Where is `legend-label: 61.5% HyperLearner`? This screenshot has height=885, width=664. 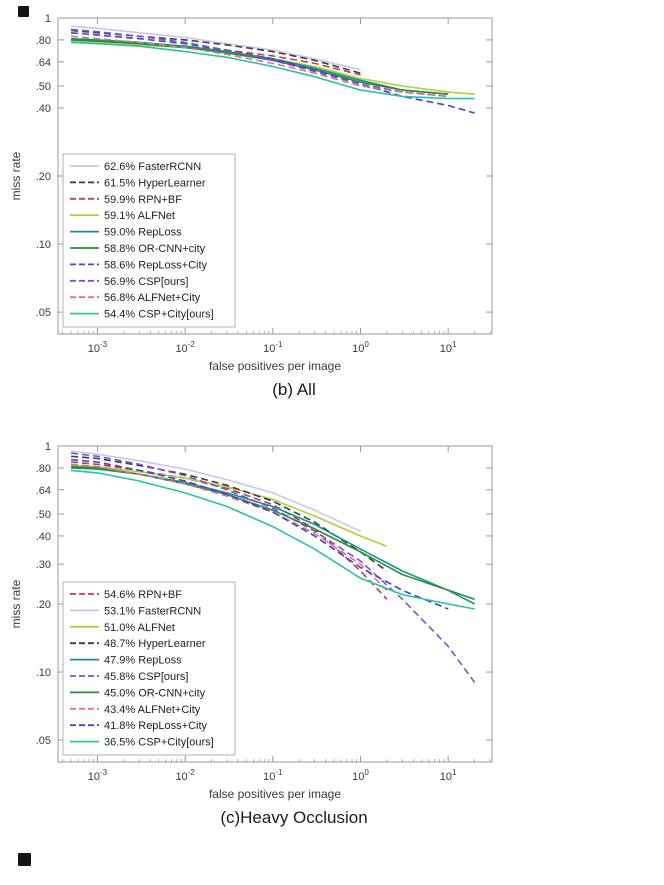
legend-label: 61.5% HyperLearner is located at coordinates (155, 183).